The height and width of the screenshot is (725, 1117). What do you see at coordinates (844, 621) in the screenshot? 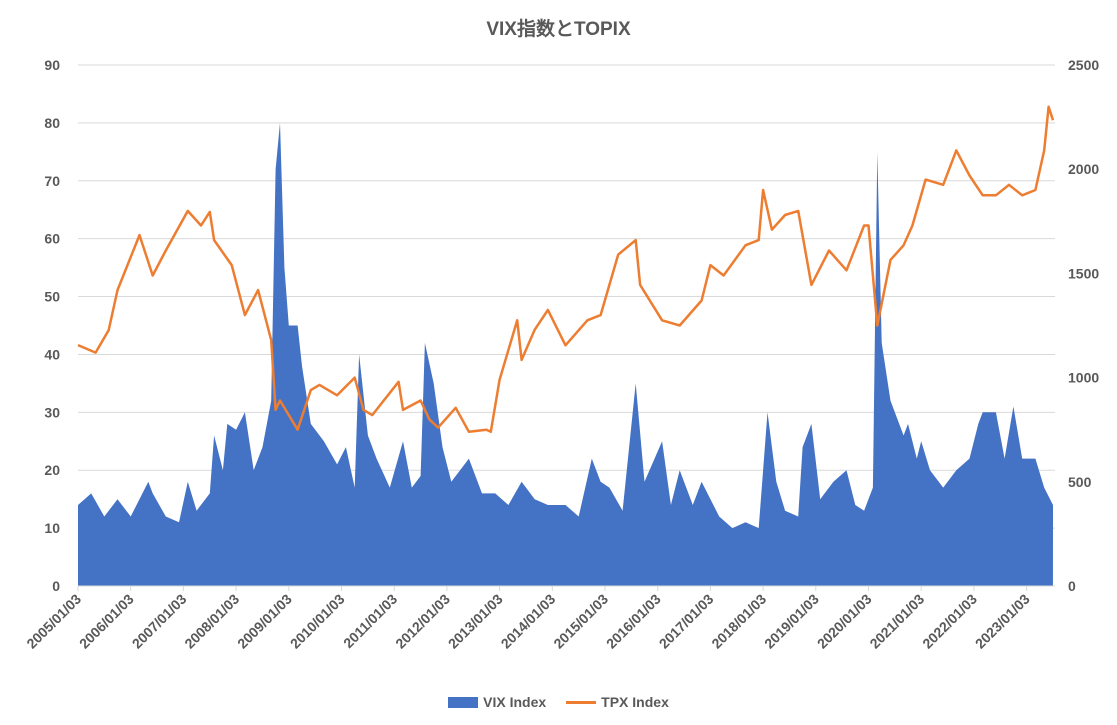
I see `x-tick-label: 2020/01/03` at bounding box center [844, 621].